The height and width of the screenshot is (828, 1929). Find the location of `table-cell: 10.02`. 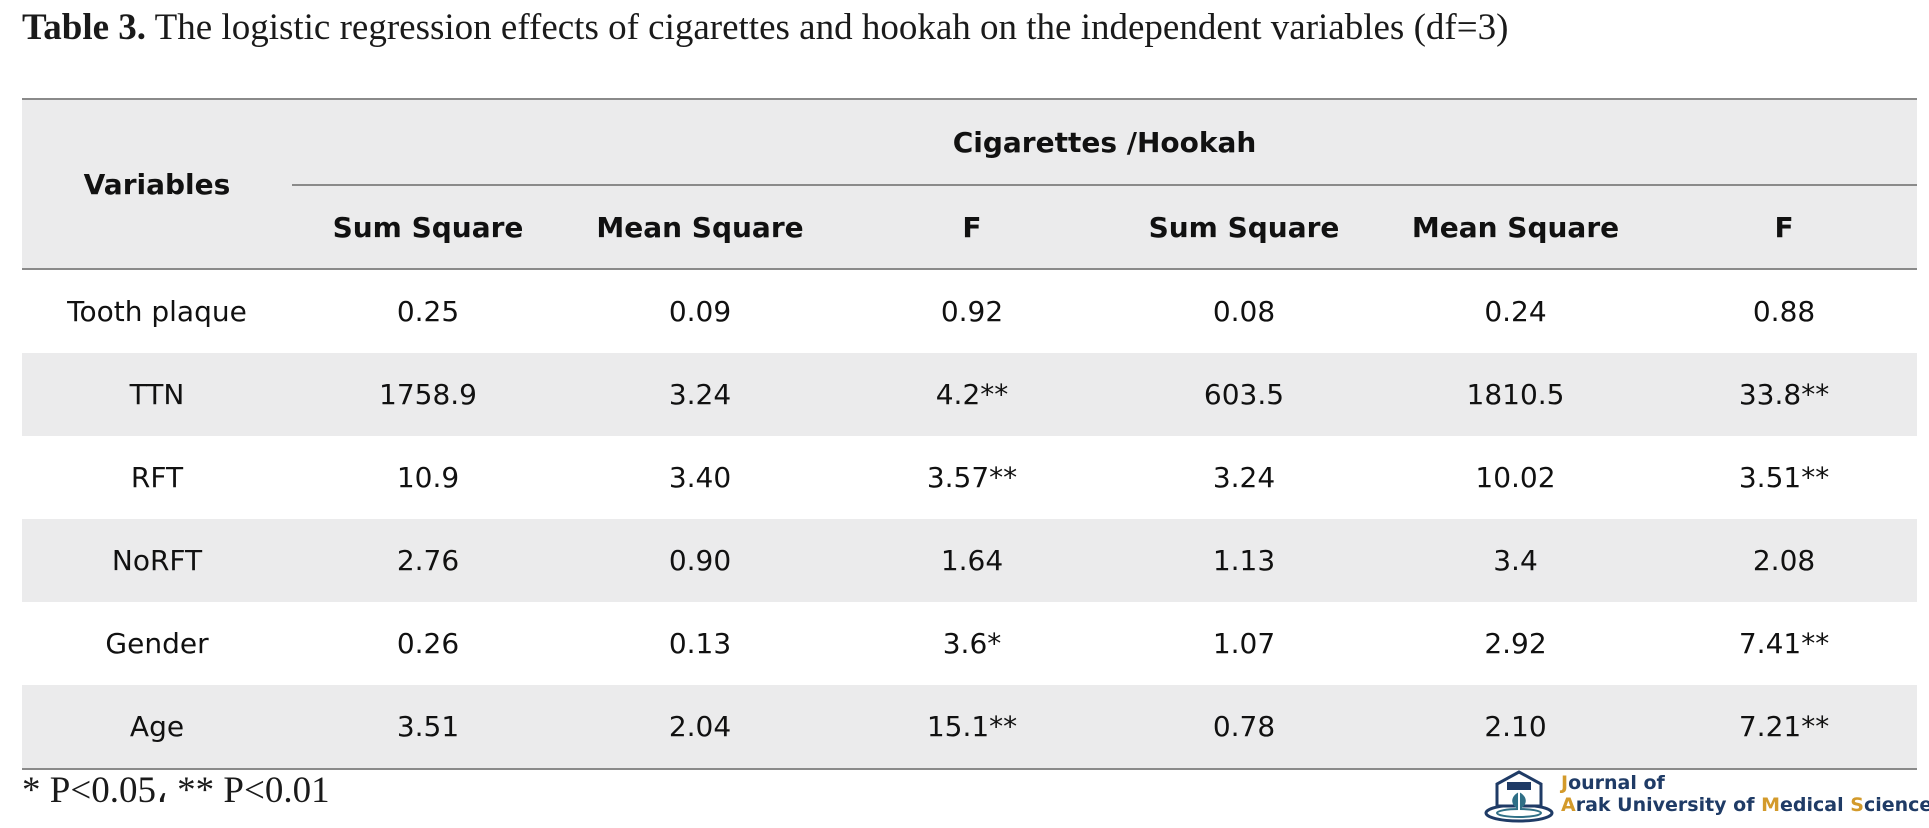

table-cell: 10.02 is located at coordinates (1515, 477).